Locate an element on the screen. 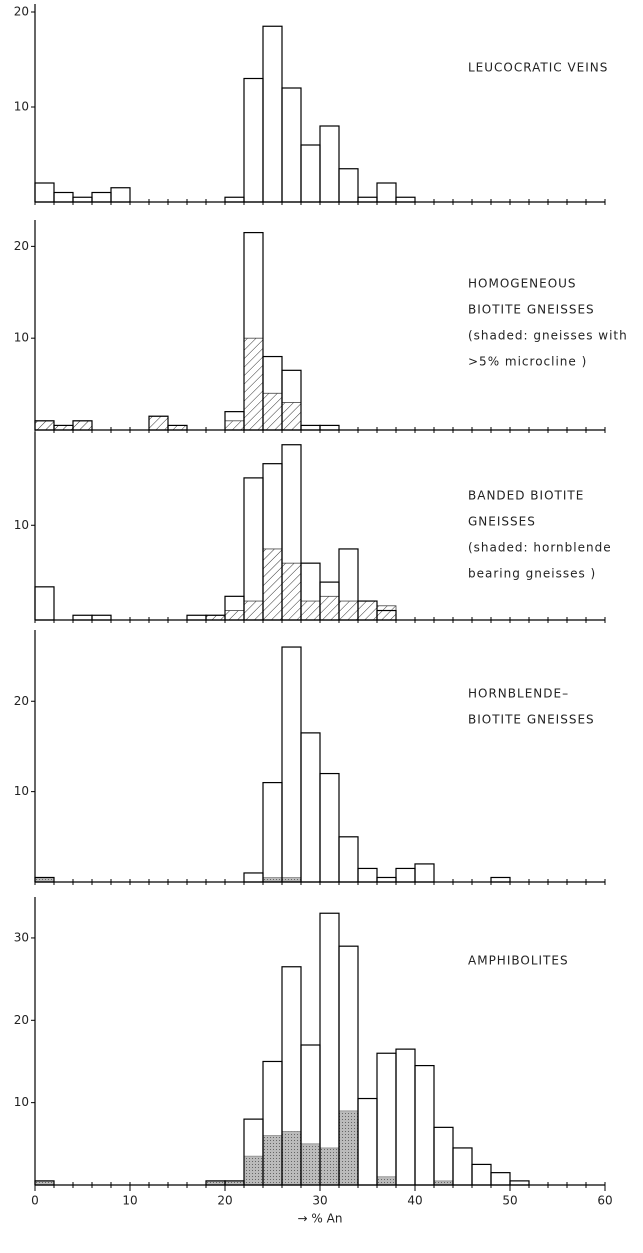  y-tick-label: 30 is located at coordinates (21, 937).